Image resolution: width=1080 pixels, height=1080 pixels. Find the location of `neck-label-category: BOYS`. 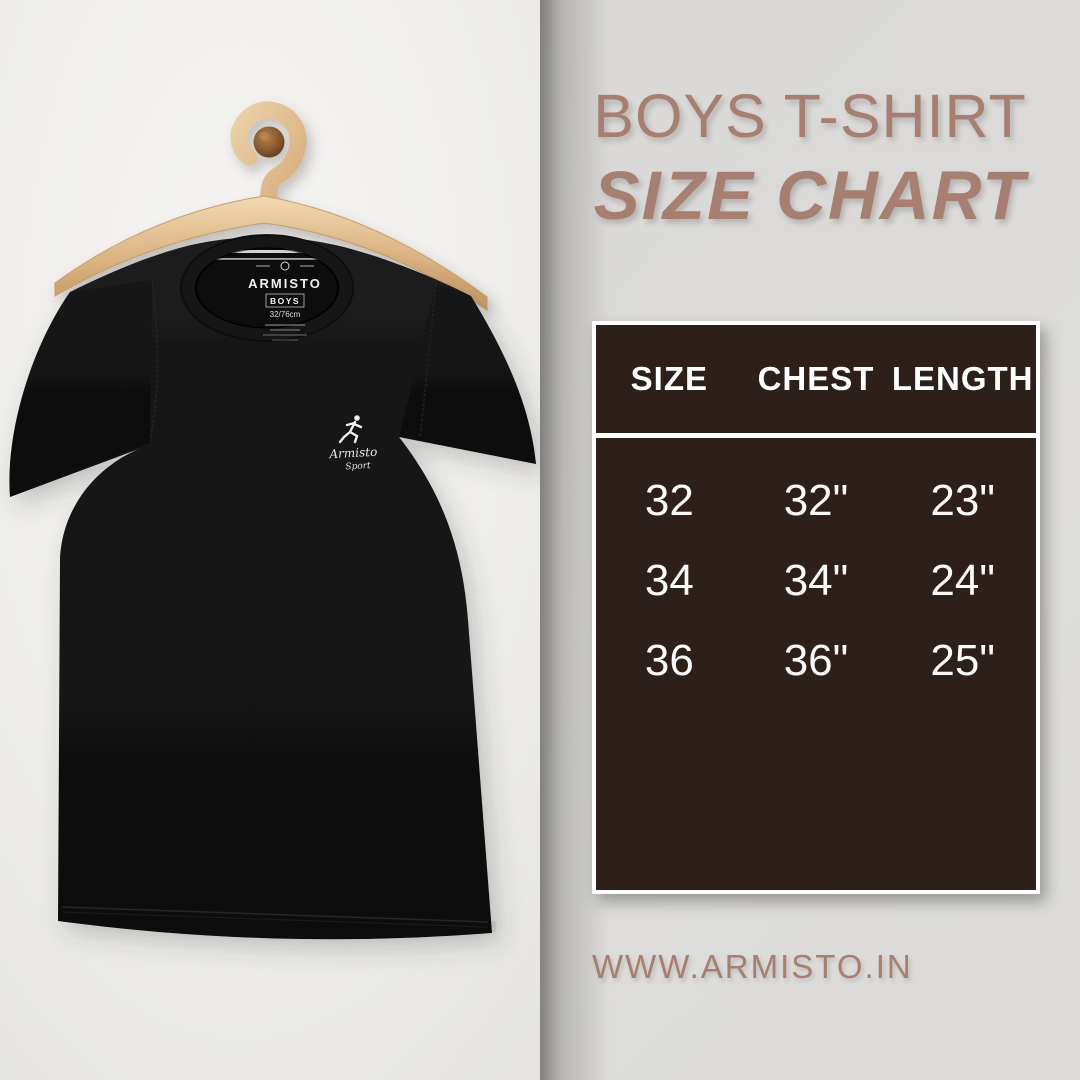

neck-label-category: BOYS is located at coordinates (285, 301).